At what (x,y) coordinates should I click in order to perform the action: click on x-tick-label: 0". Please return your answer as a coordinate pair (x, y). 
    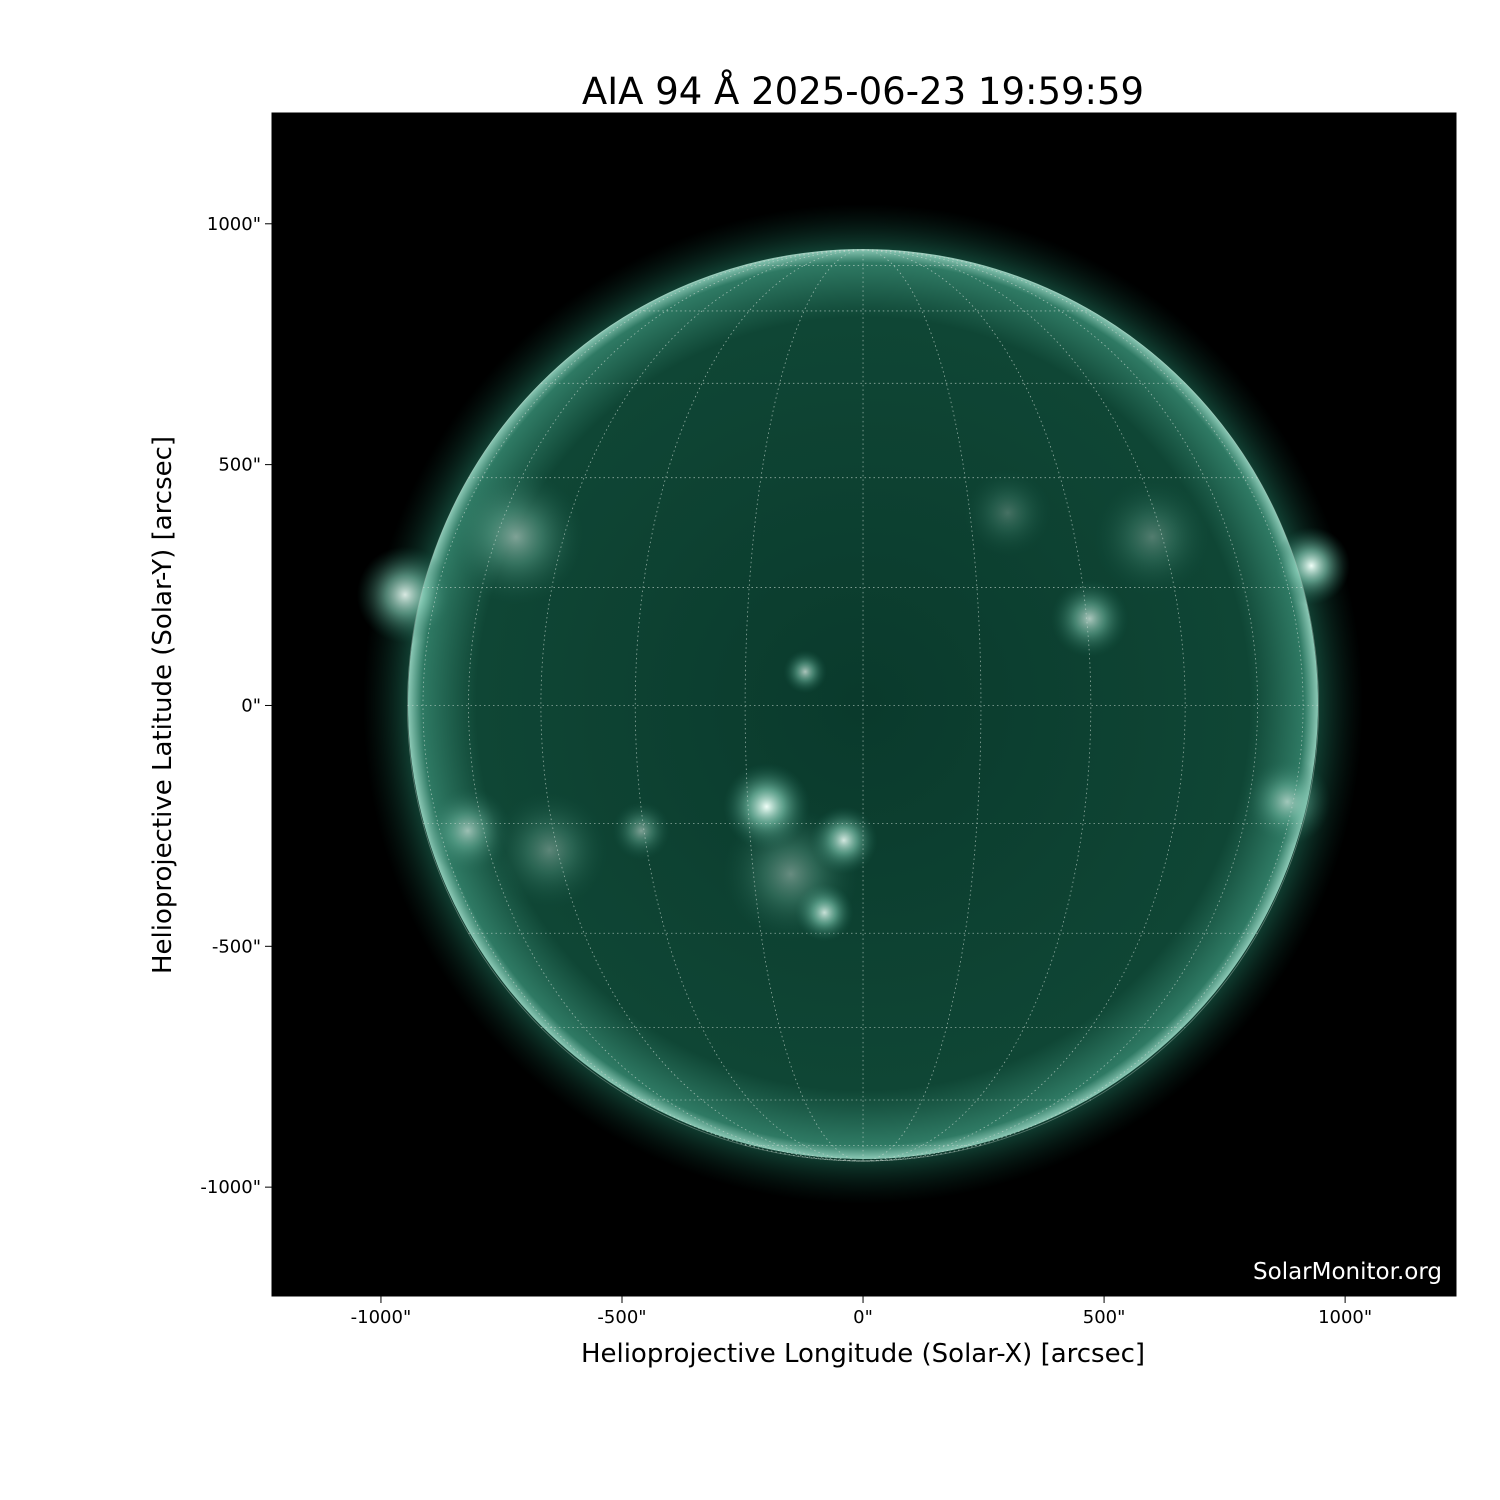
    Looking at the image, I should click on (863, 1317).